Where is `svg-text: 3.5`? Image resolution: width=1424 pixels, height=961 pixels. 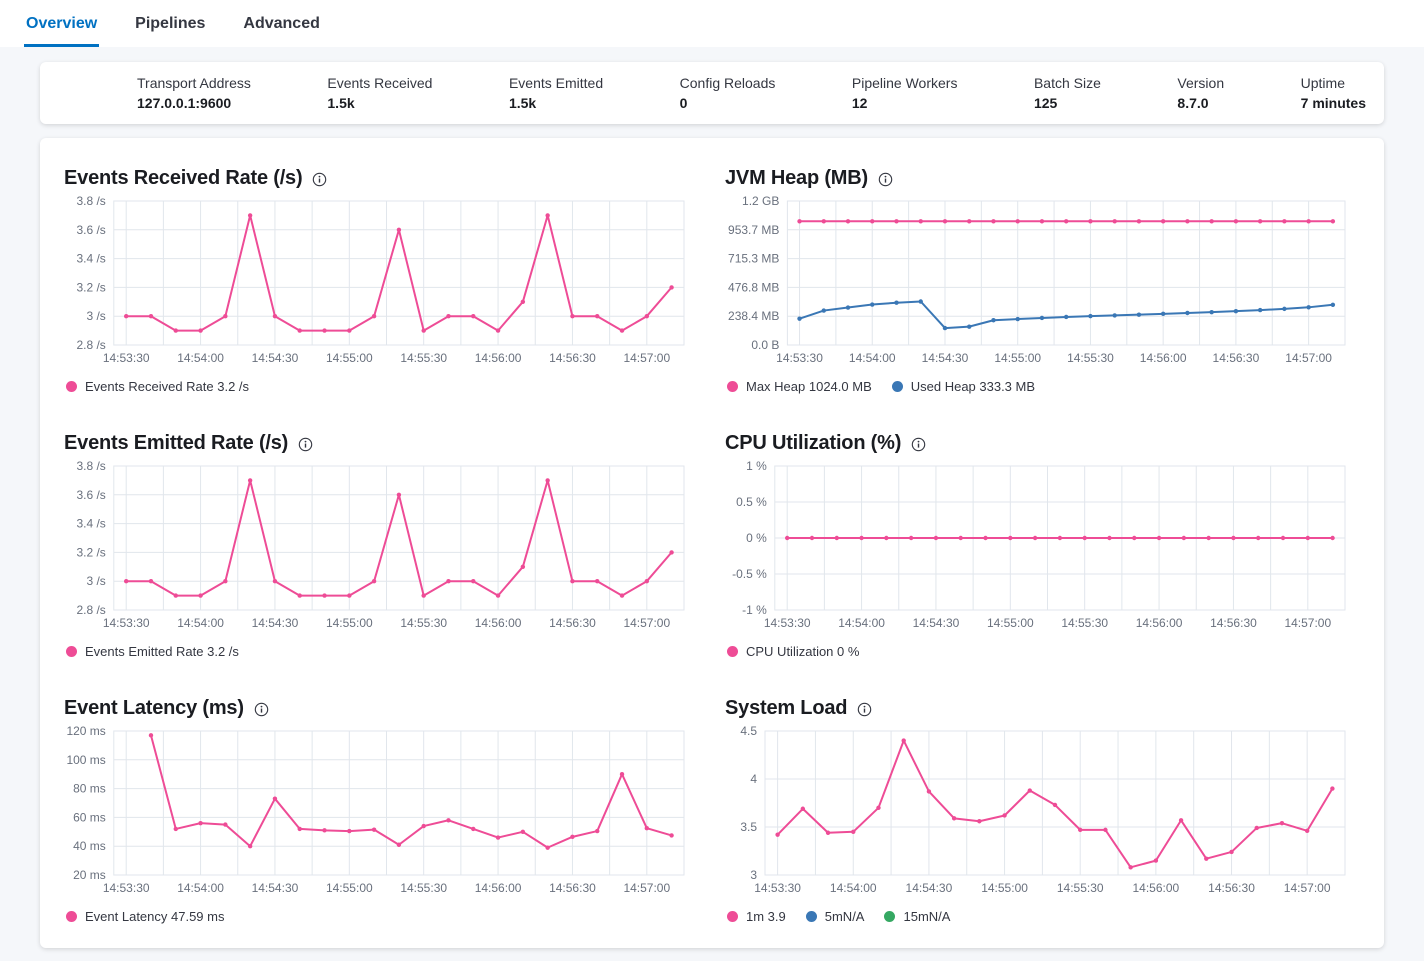 svg-text: 3.5 is located at coordinates (748, 827).